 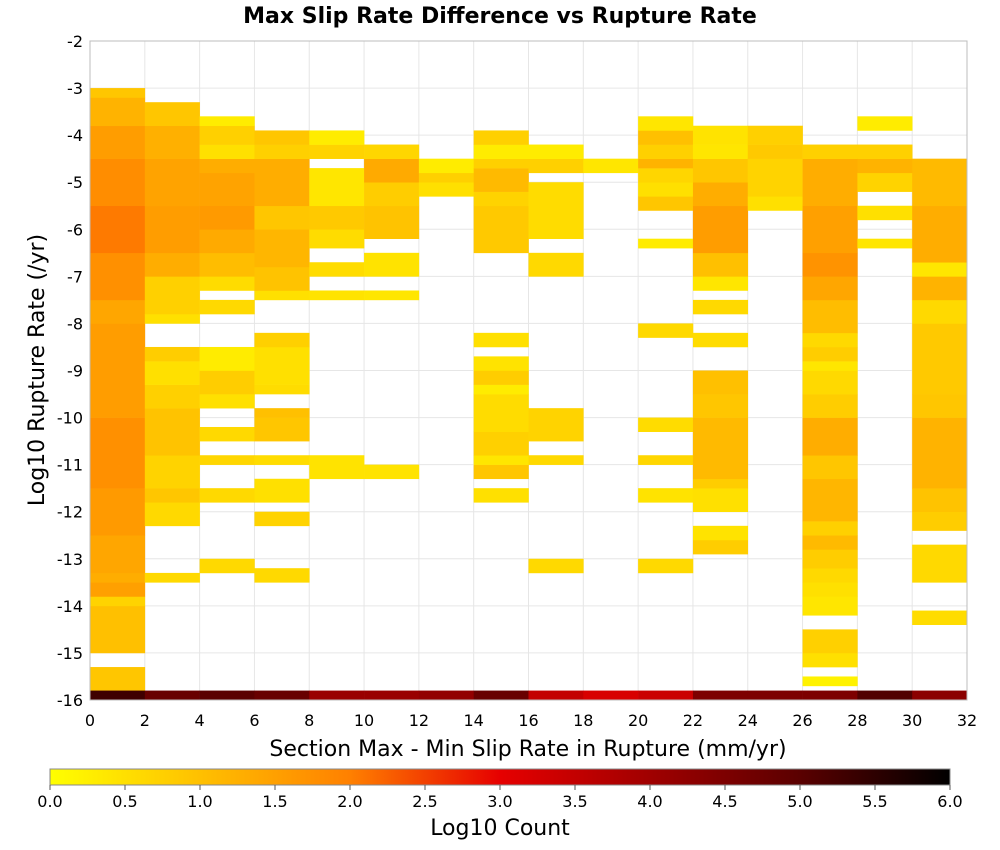 I want to click on y-tick-label: -6, so click(x=75, y=229).